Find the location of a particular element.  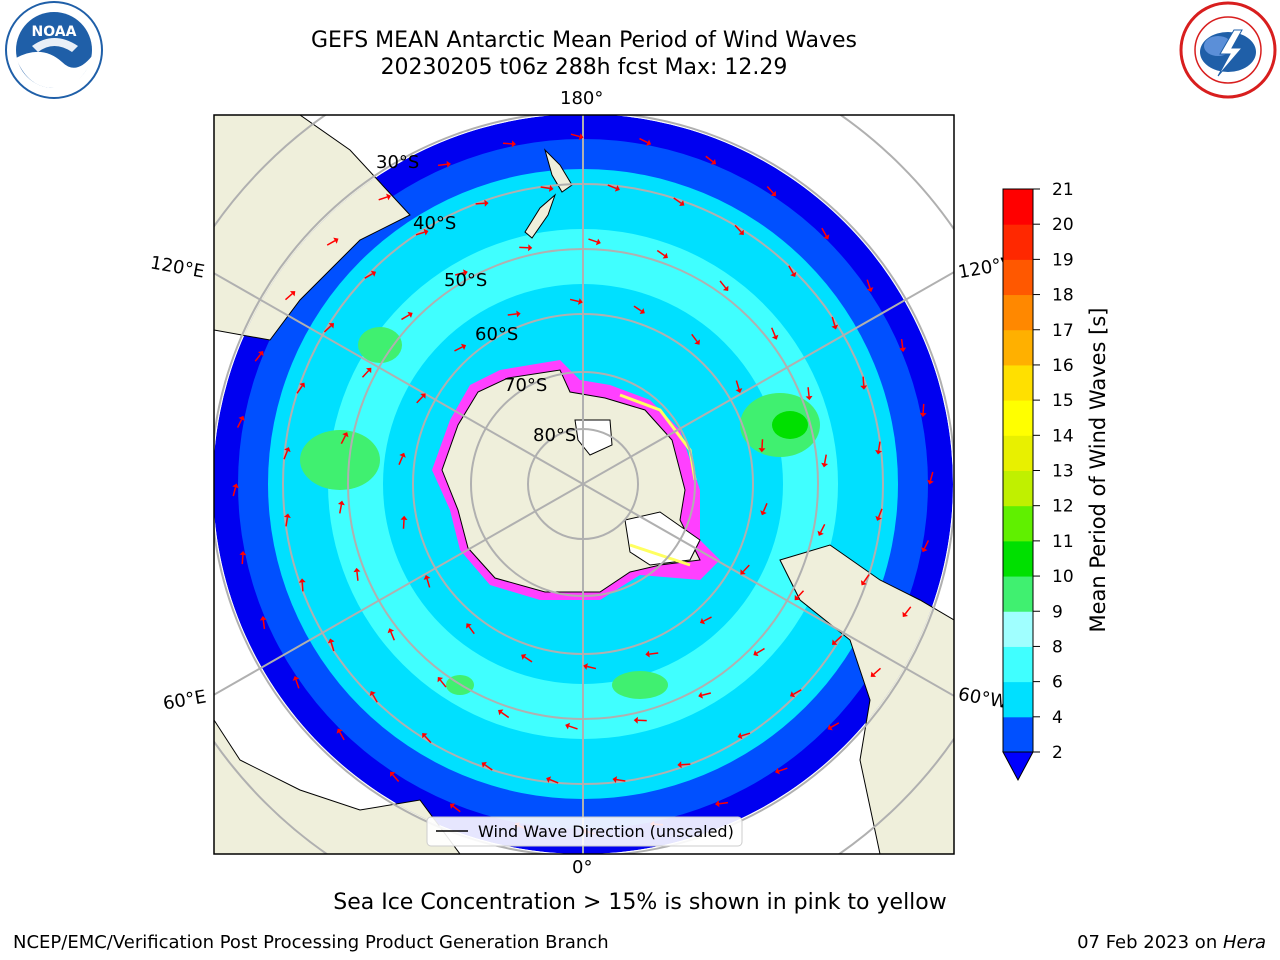

colorbar-tick-label: 8 is located at coordinates (1057, 647).